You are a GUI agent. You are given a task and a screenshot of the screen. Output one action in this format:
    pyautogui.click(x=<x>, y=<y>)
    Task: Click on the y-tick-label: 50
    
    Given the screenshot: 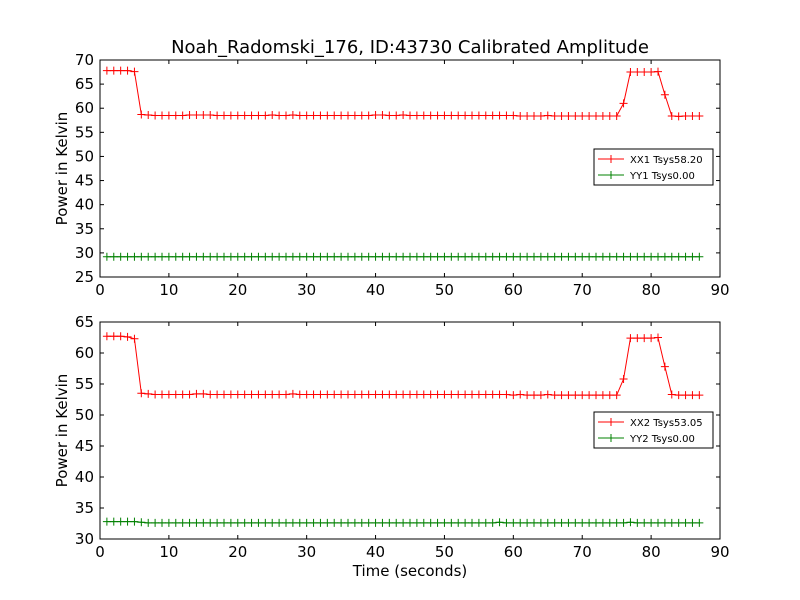 What is the action you would take?
    pyautogui.click(x=84, y=156)
    